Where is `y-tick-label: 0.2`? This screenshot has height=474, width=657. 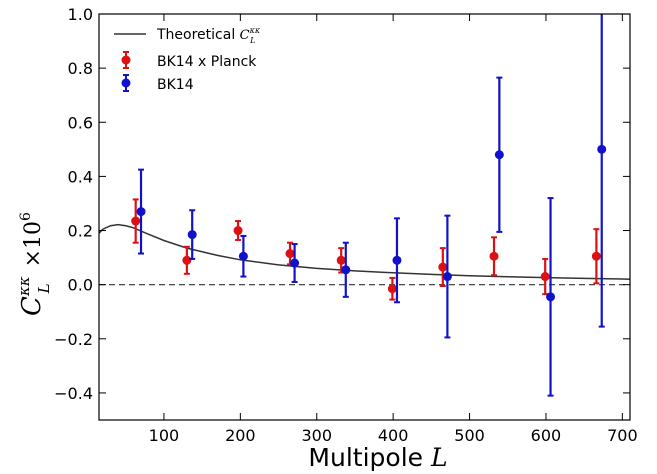 y-tick-label: 0.2 is located at coordinates (80, 231).